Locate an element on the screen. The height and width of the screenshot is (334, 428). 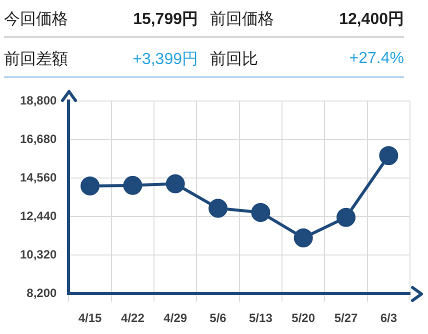
y-tick-label: 18,800 is located at coordinates (39, 101).